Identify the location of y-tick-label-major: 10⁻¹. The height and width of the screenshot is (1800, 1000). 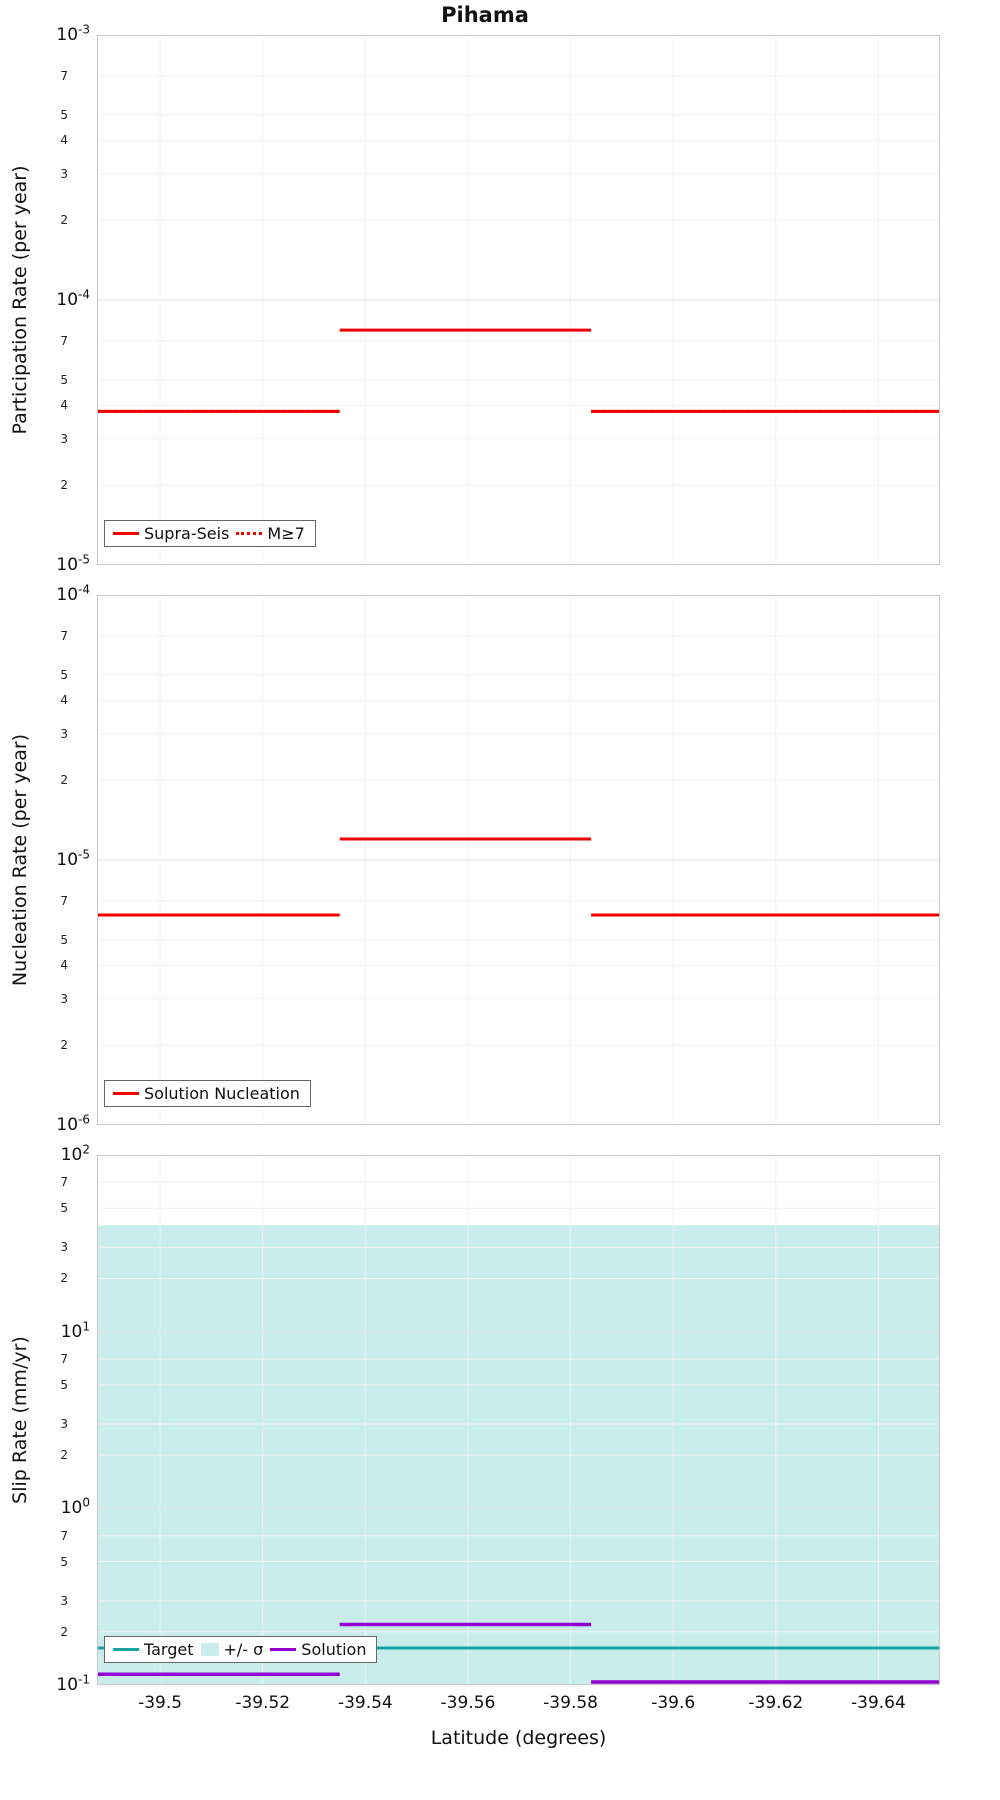
(73, 1683).